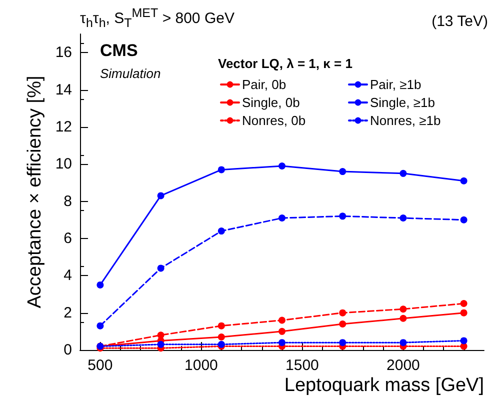 Image resolution: width=500 pixels, height=411 pixels. I want to click on y-tick-label: 10, so click(63, 164).